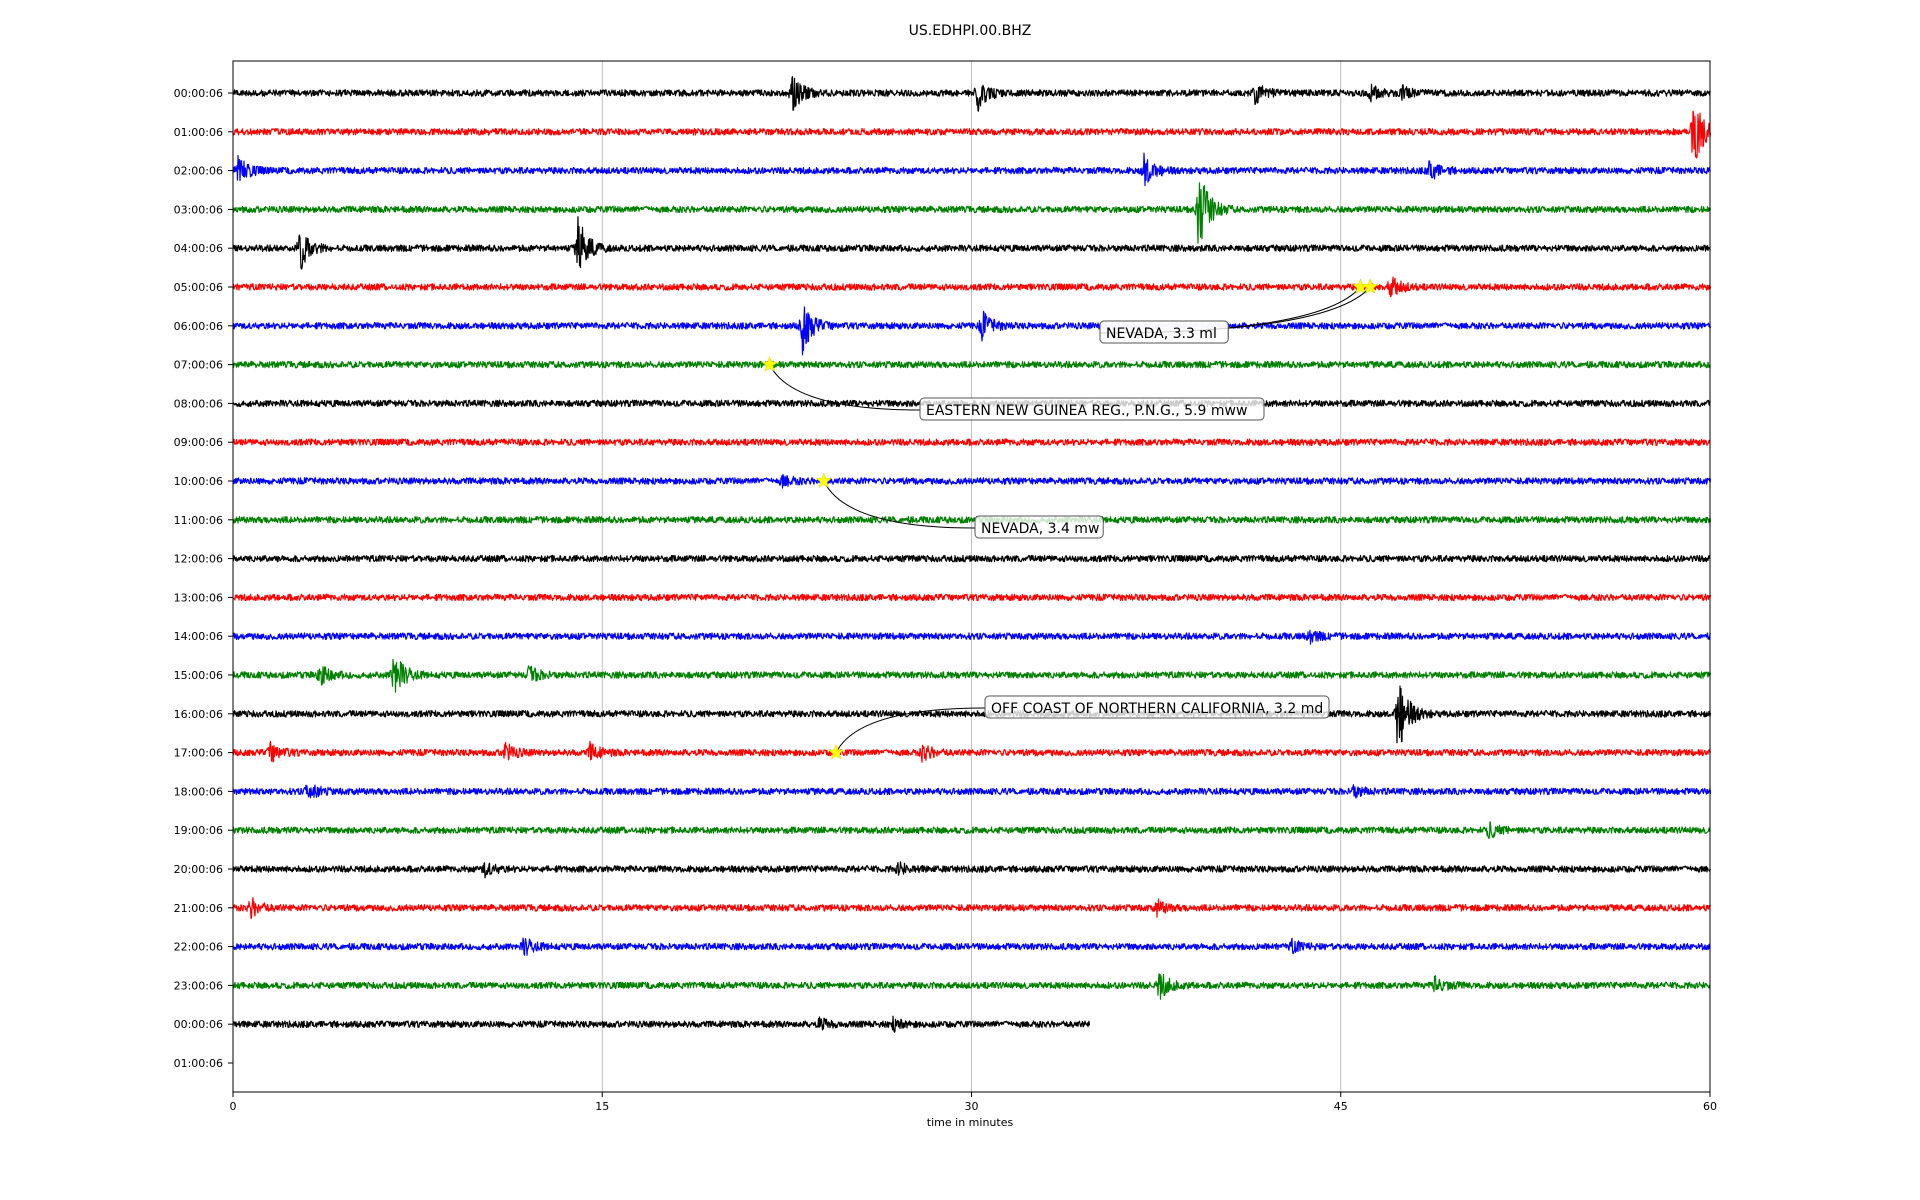  Describe the element at coordinates (198, 520) in the screenshot. I see `y-tick-label: 11:00:06` at that location.